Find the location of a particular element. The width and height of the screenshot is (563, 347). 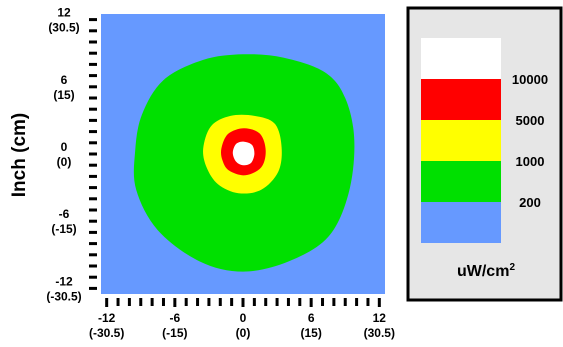

x-axis: -12(-30.5) -6(-15) 0(0) 6(15) 12(30.5) is located at coordinates (242, 319).